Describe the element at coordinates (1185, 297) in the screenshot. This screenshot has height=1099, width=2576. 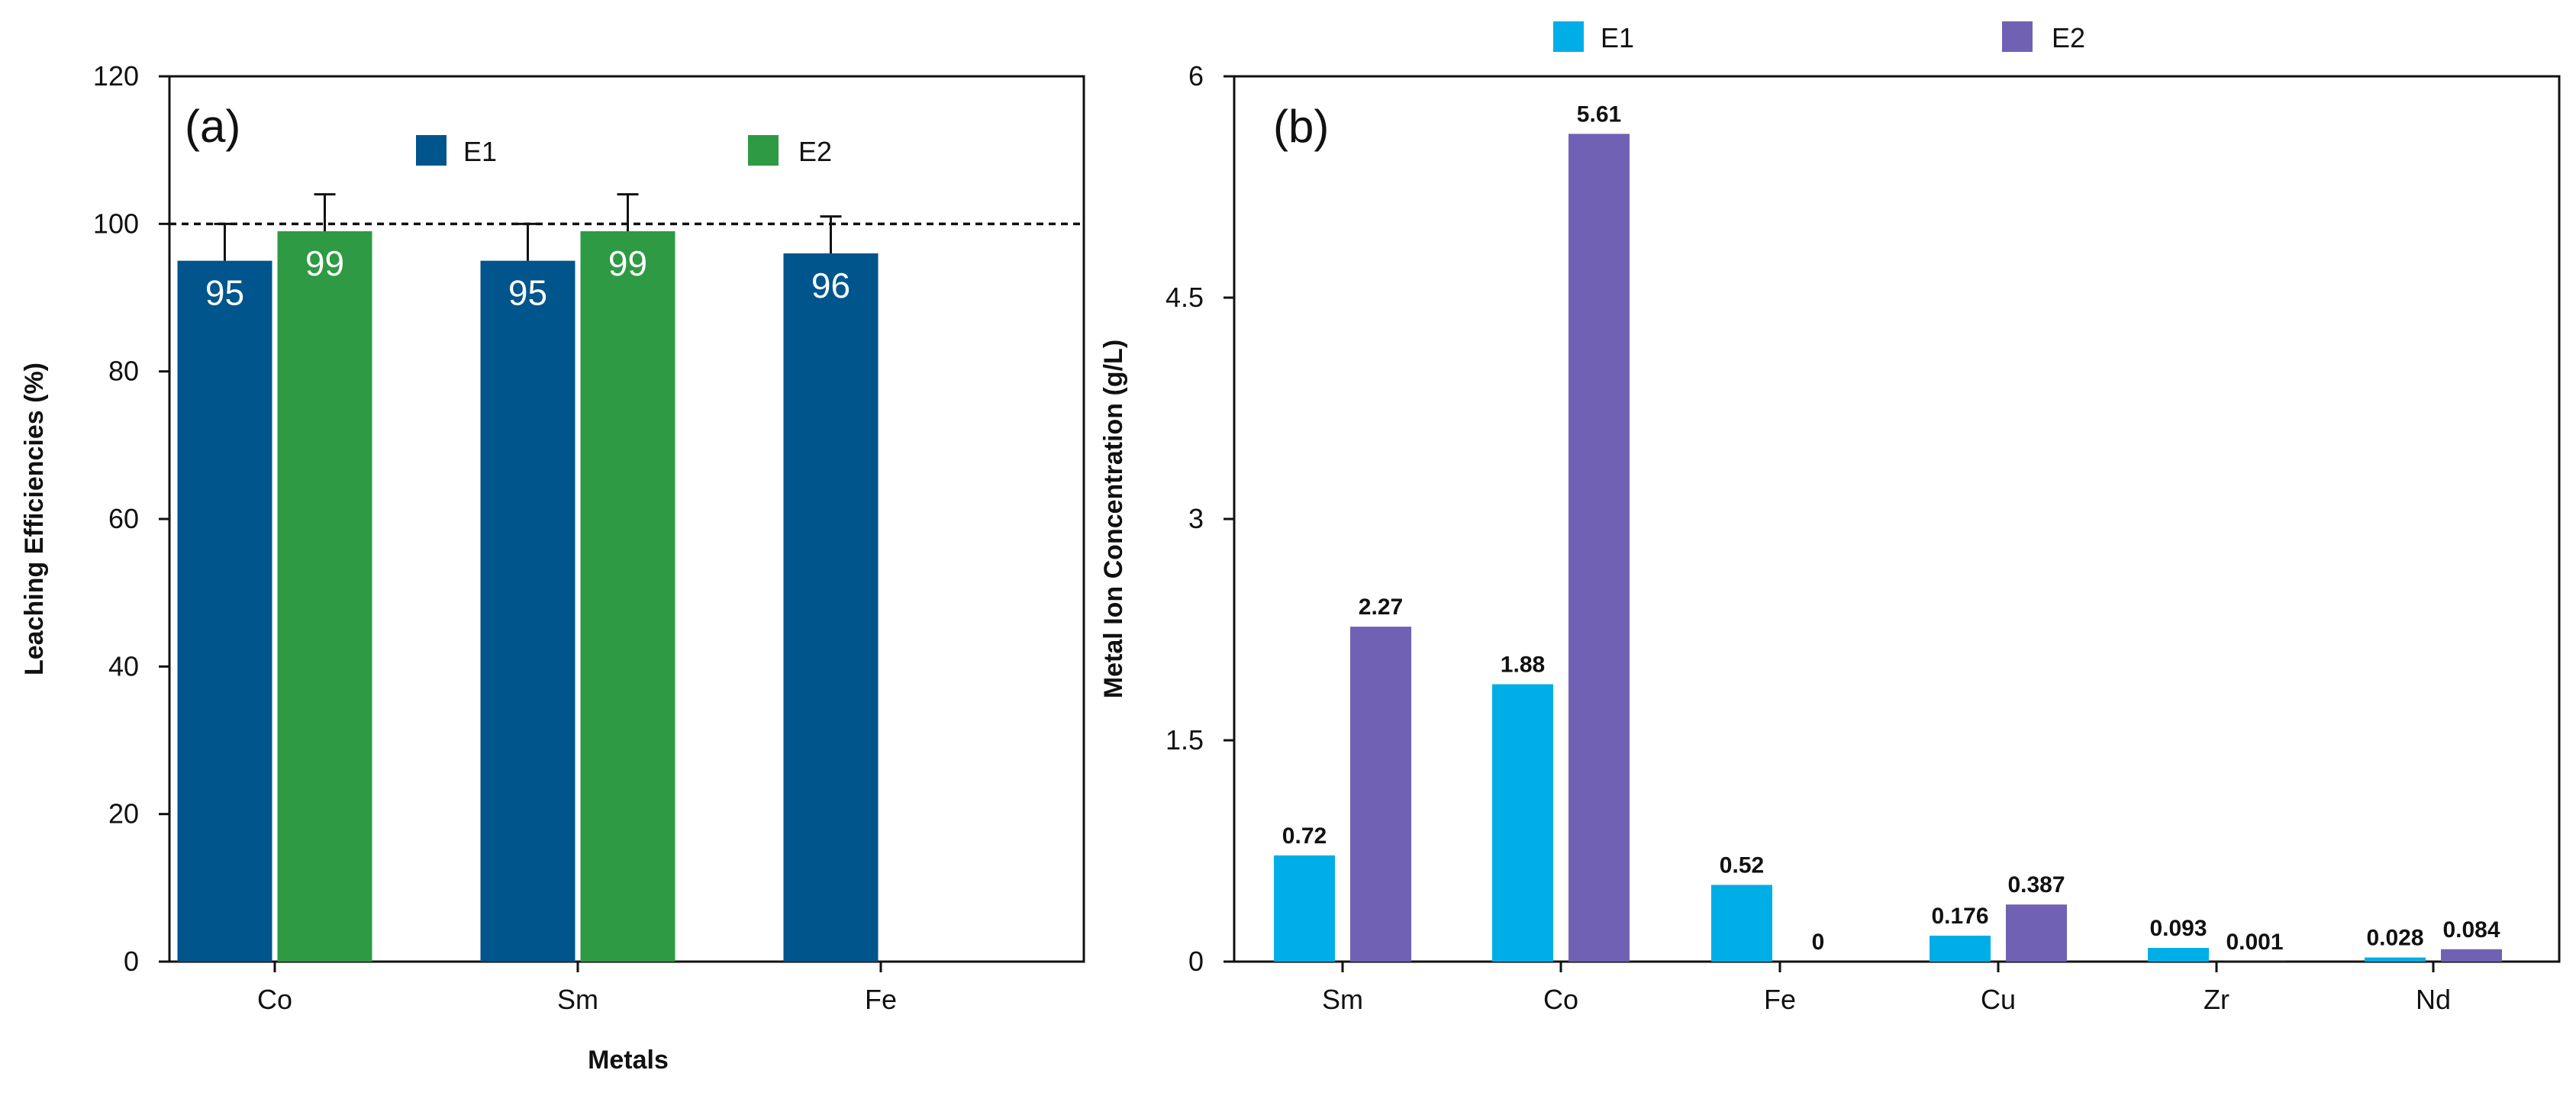
I see `panel-b-y-tick-label: 4.5` at that location.